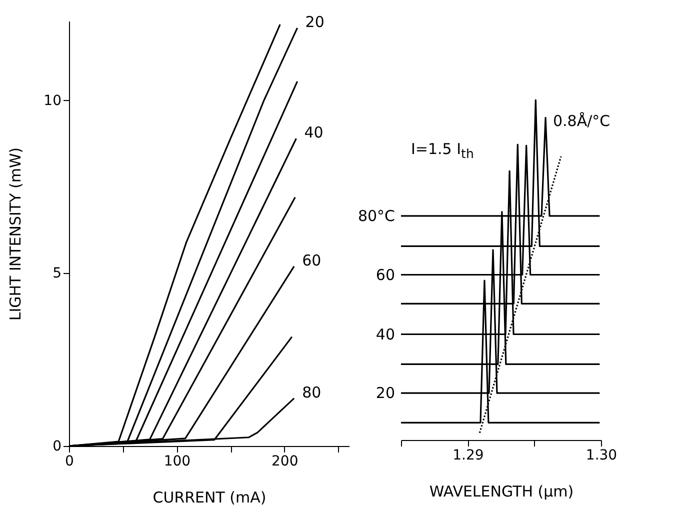  I want to click on x-tick-label: 1.29, so click(468, 456).